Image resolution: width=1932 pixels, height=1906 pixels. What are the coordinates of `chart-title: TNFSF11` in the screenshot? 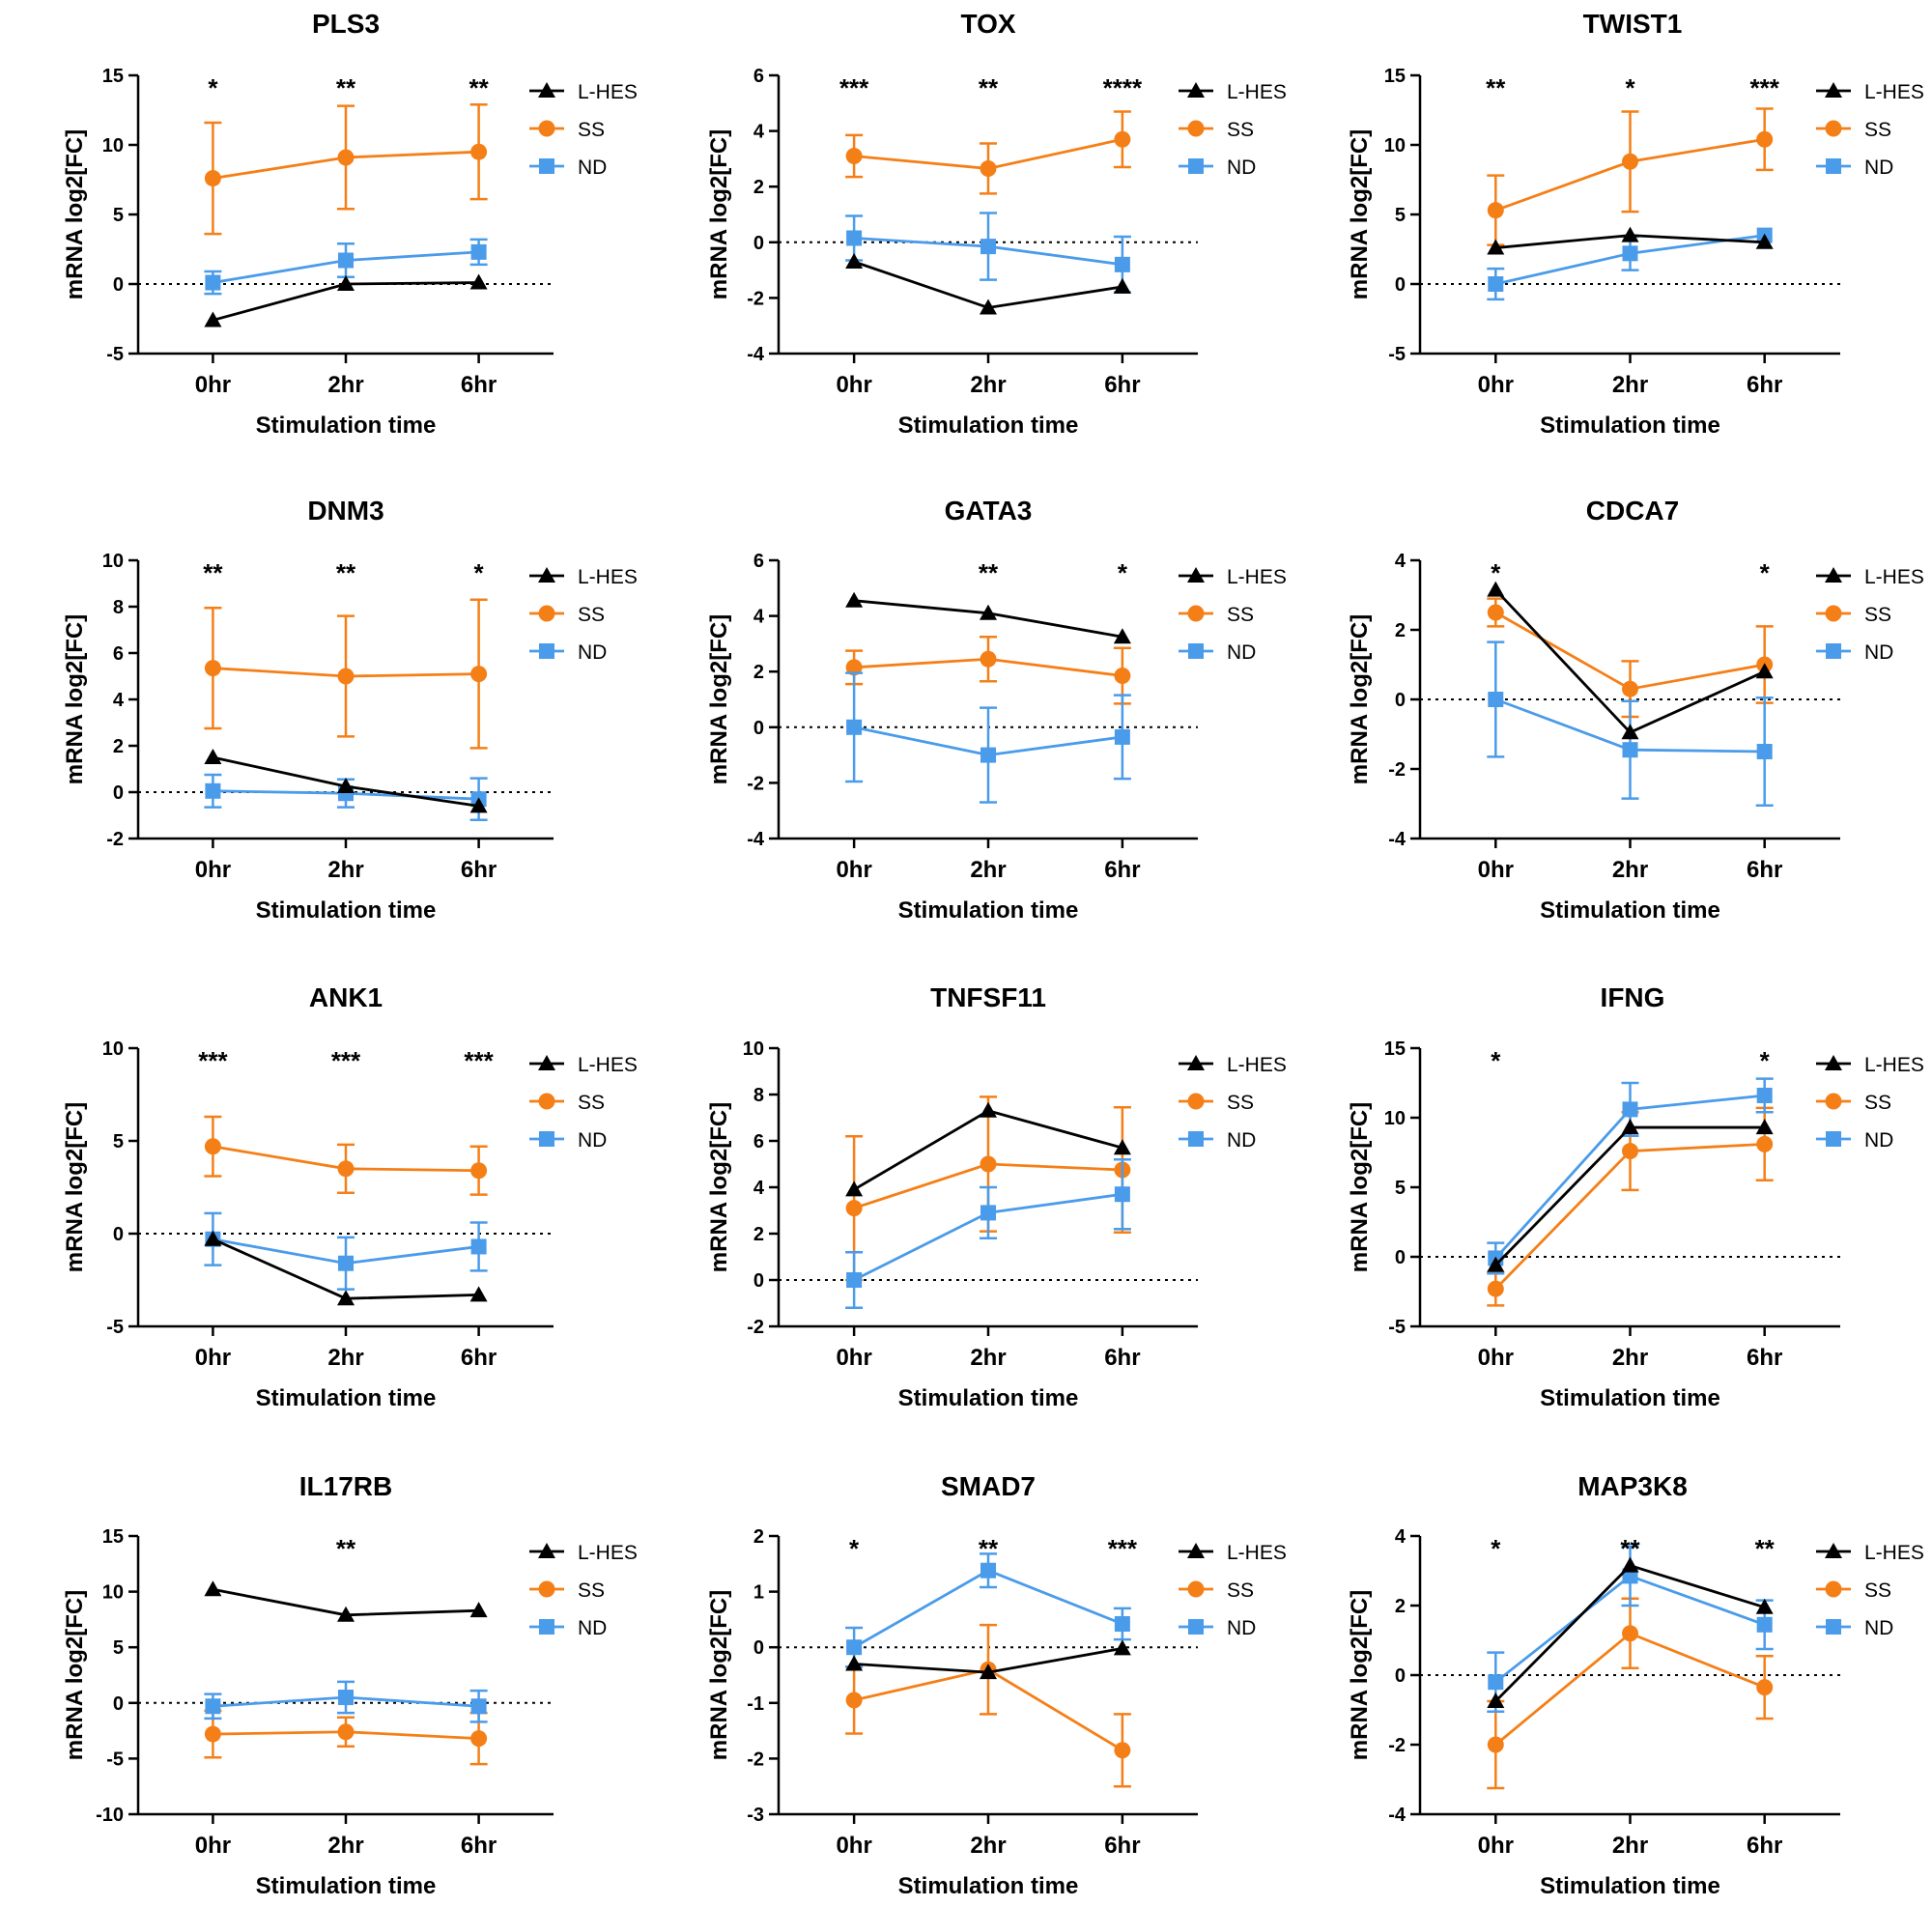 It's located at (988, 997).